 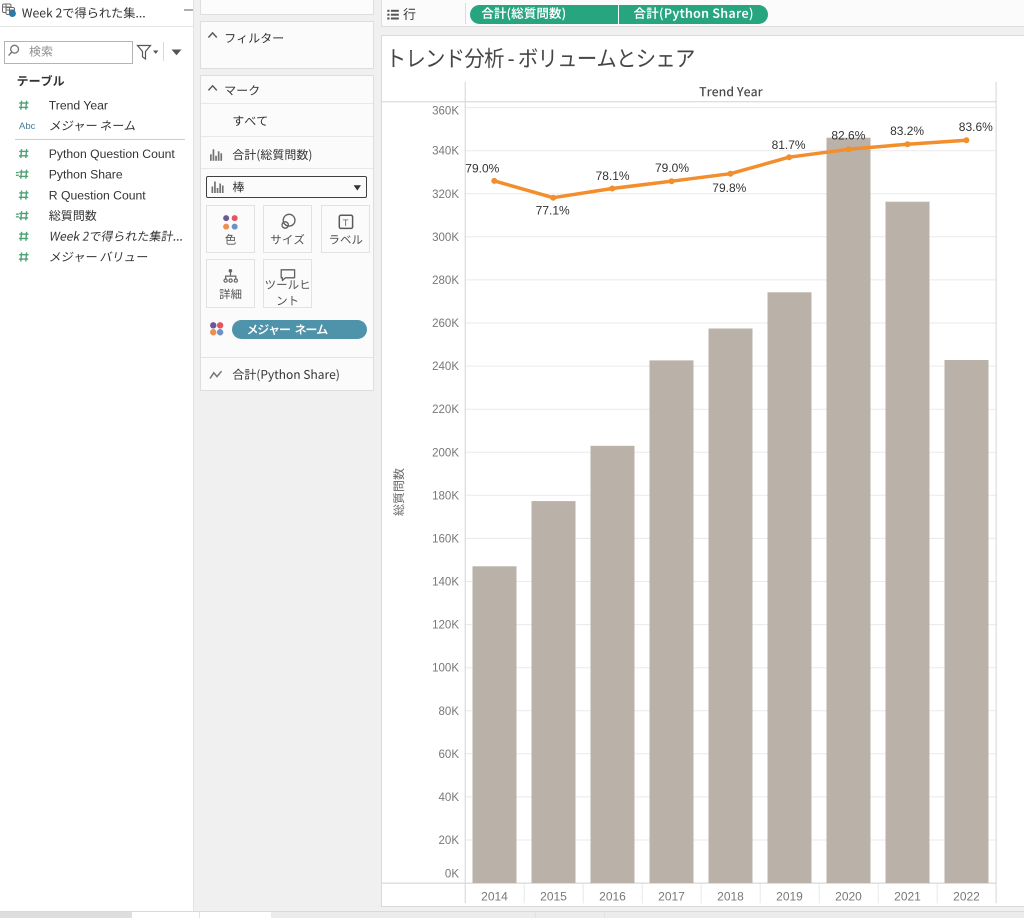 I want to click on svg-text: 80K, so click(x=449, y=712).